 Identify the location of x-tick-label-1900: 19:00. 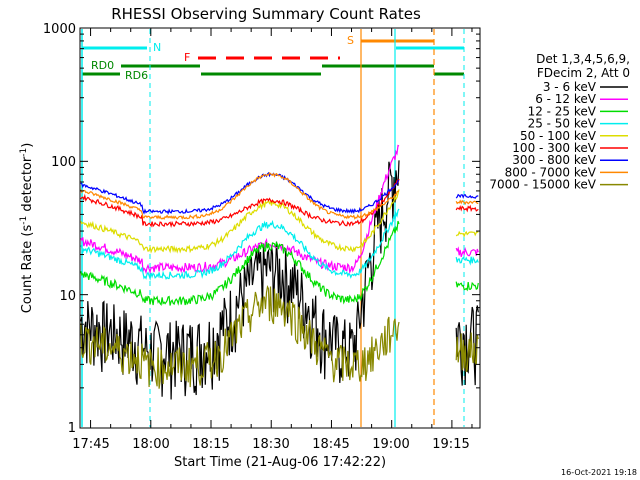
(390, 444).